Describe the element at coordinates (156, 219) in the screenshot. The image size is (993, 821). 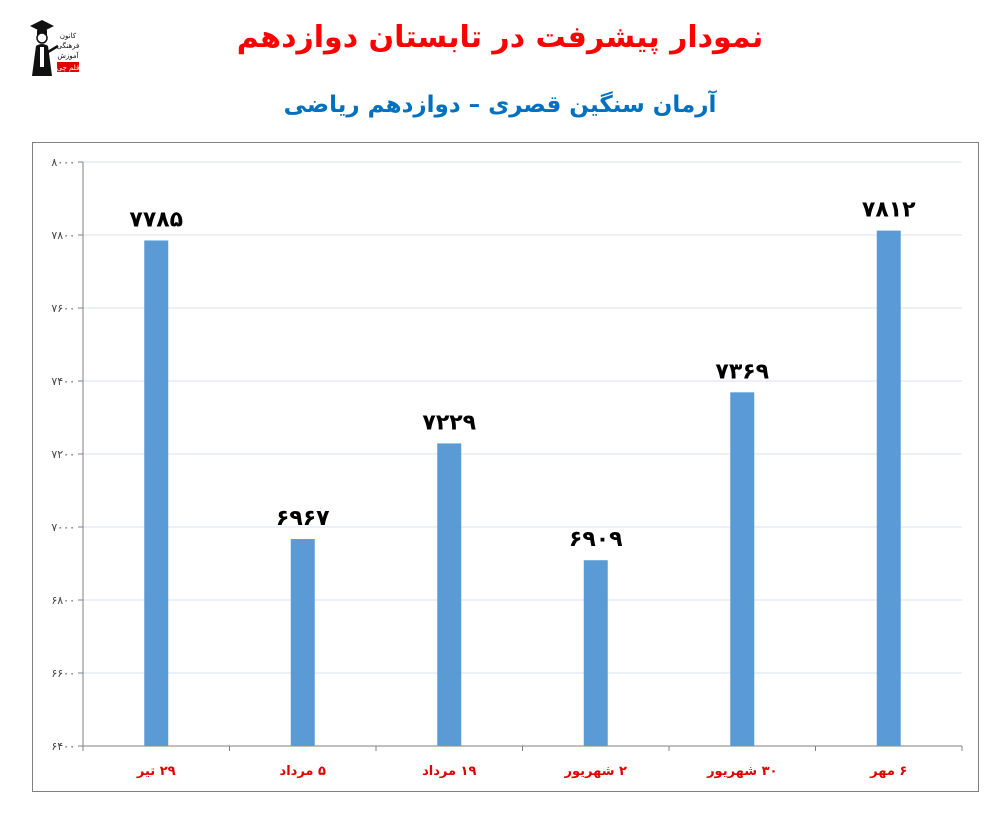
I see `data-label: ۷۷۸۵` at that location.